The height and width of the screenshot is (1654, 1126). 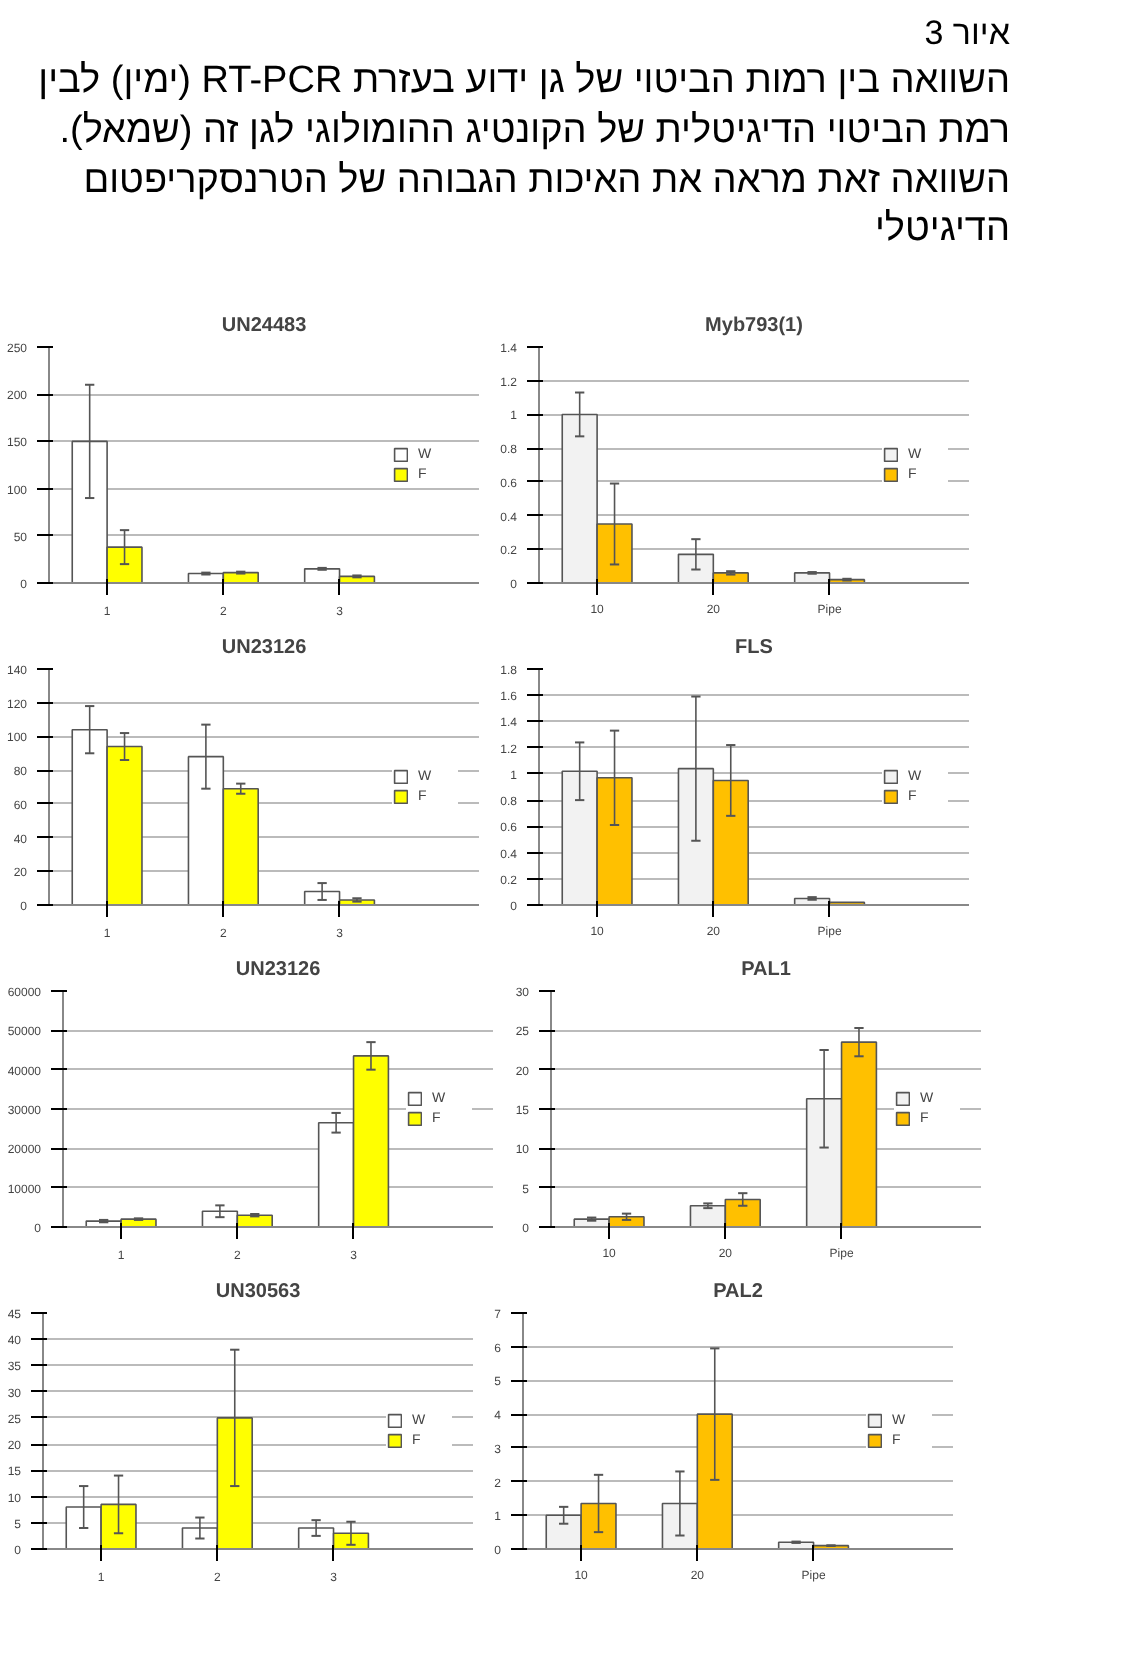 What do you see at coordinates (264, 326) in the screenshot?
I see `chart-title: UN24483` at bounding box center [264, 326].